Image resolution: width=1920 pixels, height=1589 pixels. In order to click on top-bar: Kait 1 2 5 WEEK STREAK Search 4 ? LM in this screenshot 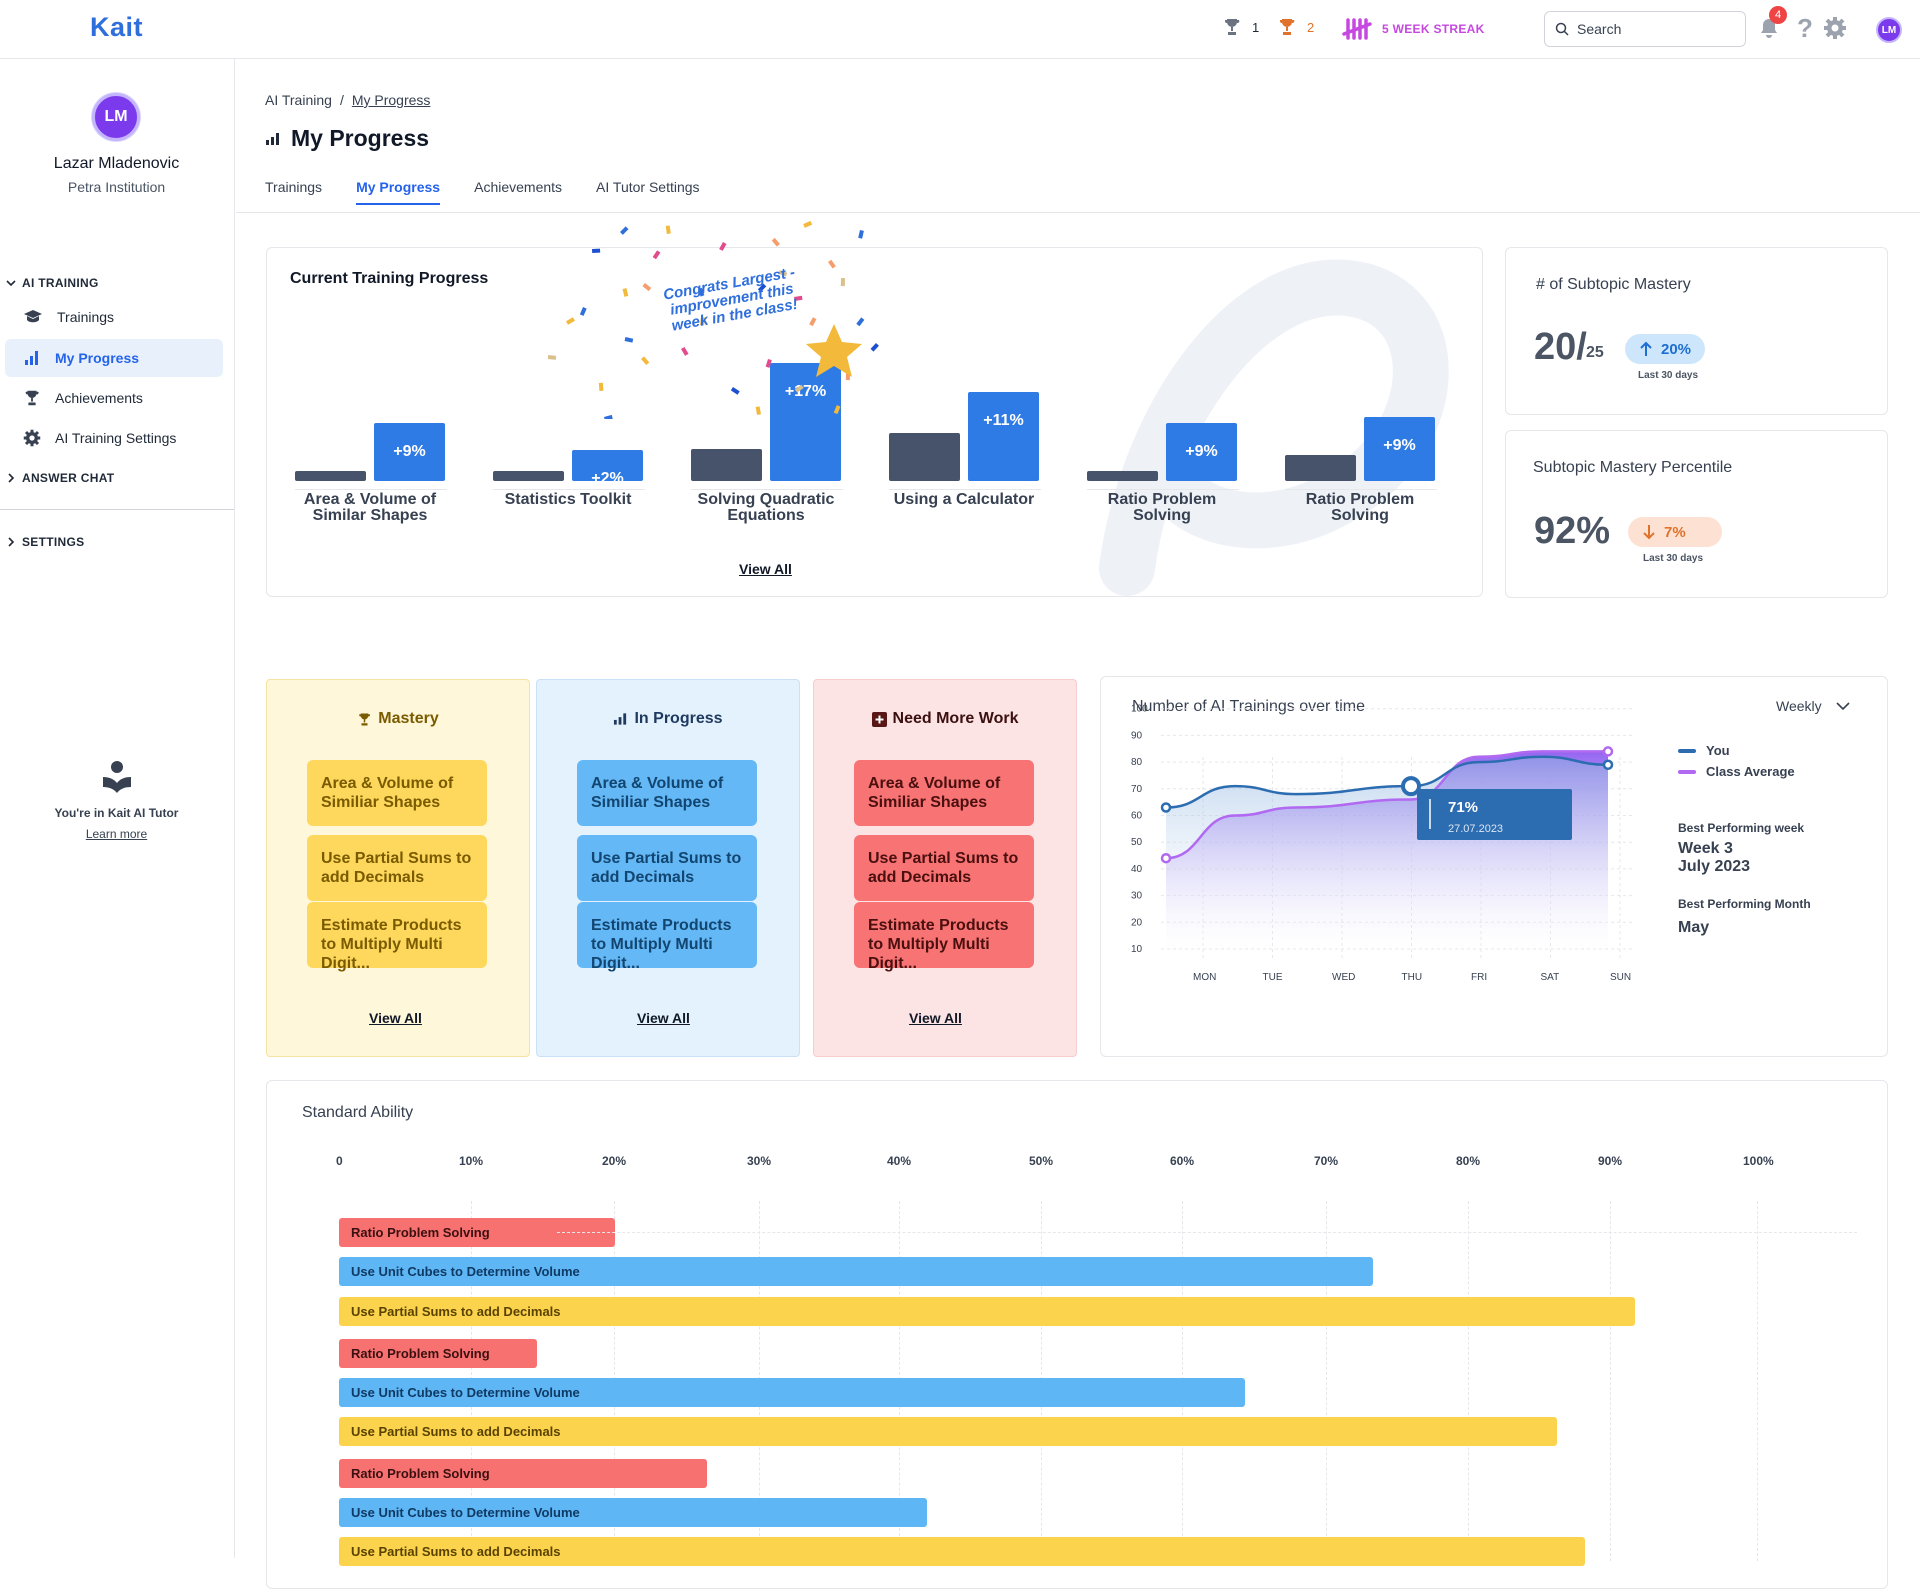, I will do `click(960, 29)`.